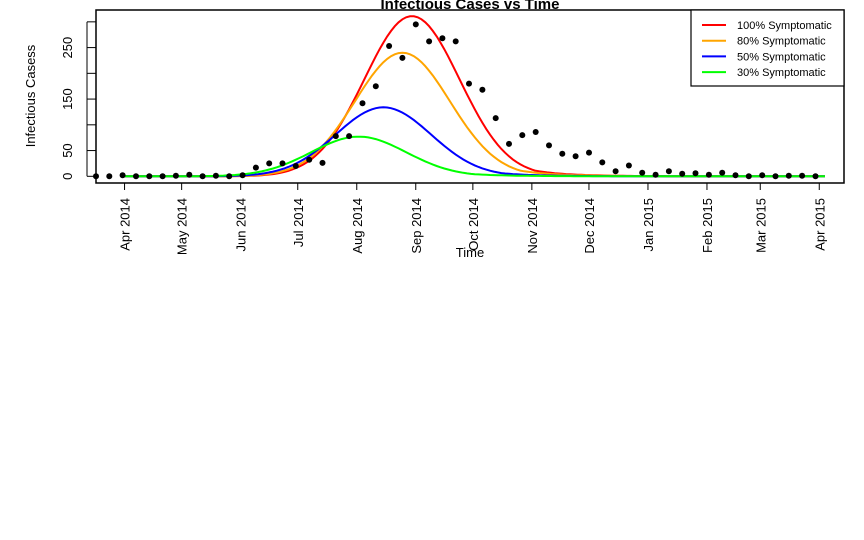  Describe the element at coordinates (67, 150) in the screenshot. I see `y-tick-label: 50` at that location.